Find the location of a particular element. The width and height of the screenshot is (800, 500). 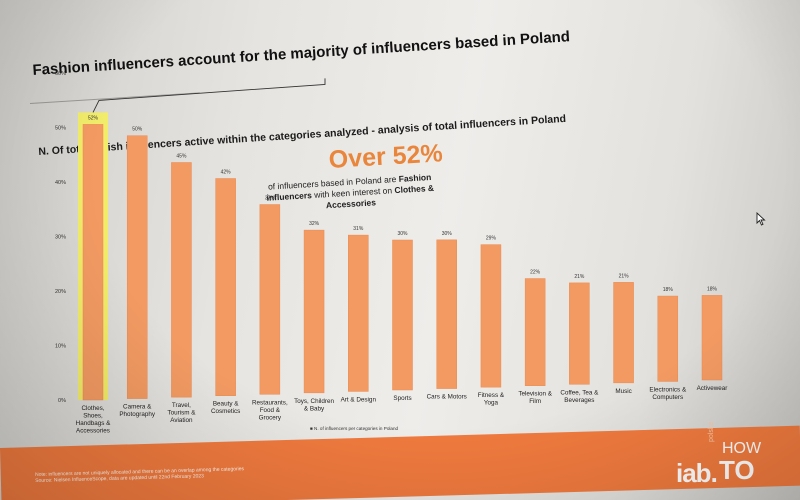

y-tick-label: 40% is located at coordinates (60, 183).